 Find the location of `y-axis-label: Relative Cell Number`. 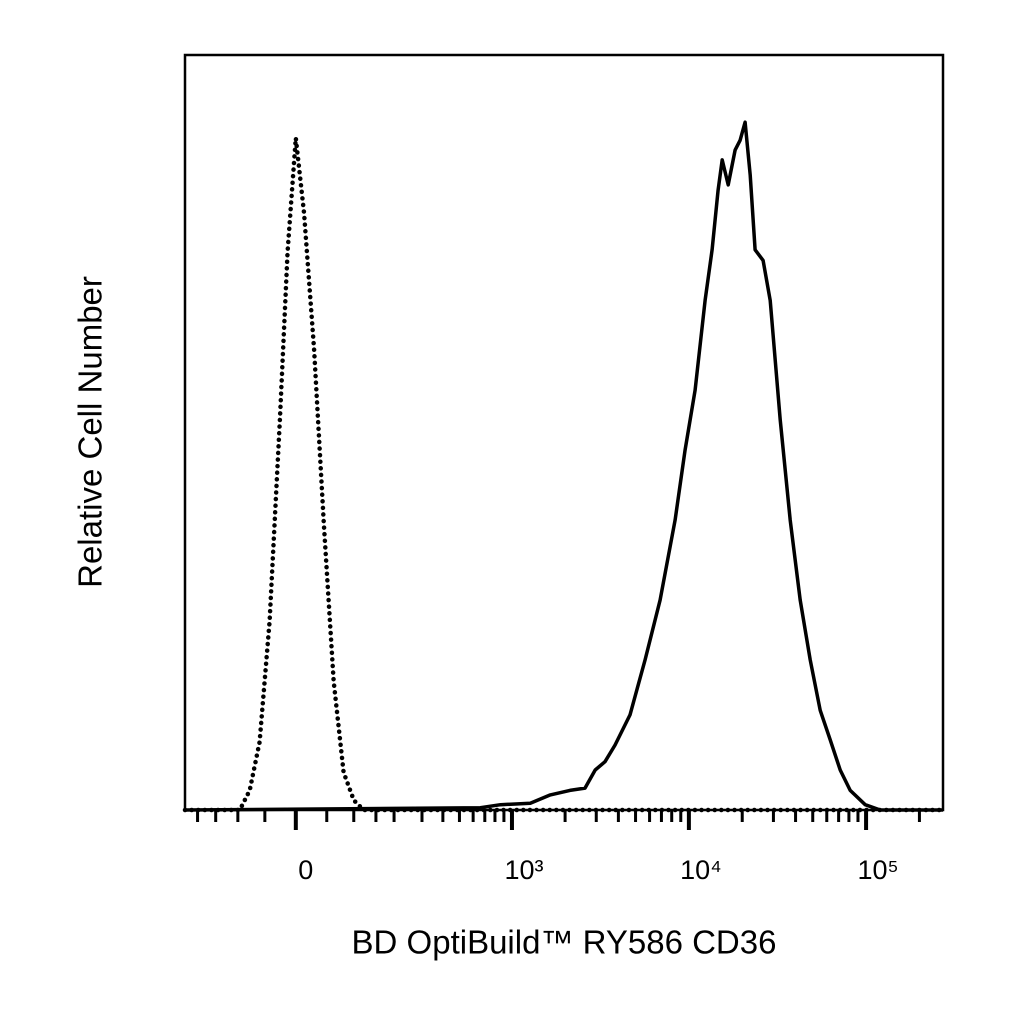

y-axis-label: Relative Cell Number is located at coordinates (90, 432).